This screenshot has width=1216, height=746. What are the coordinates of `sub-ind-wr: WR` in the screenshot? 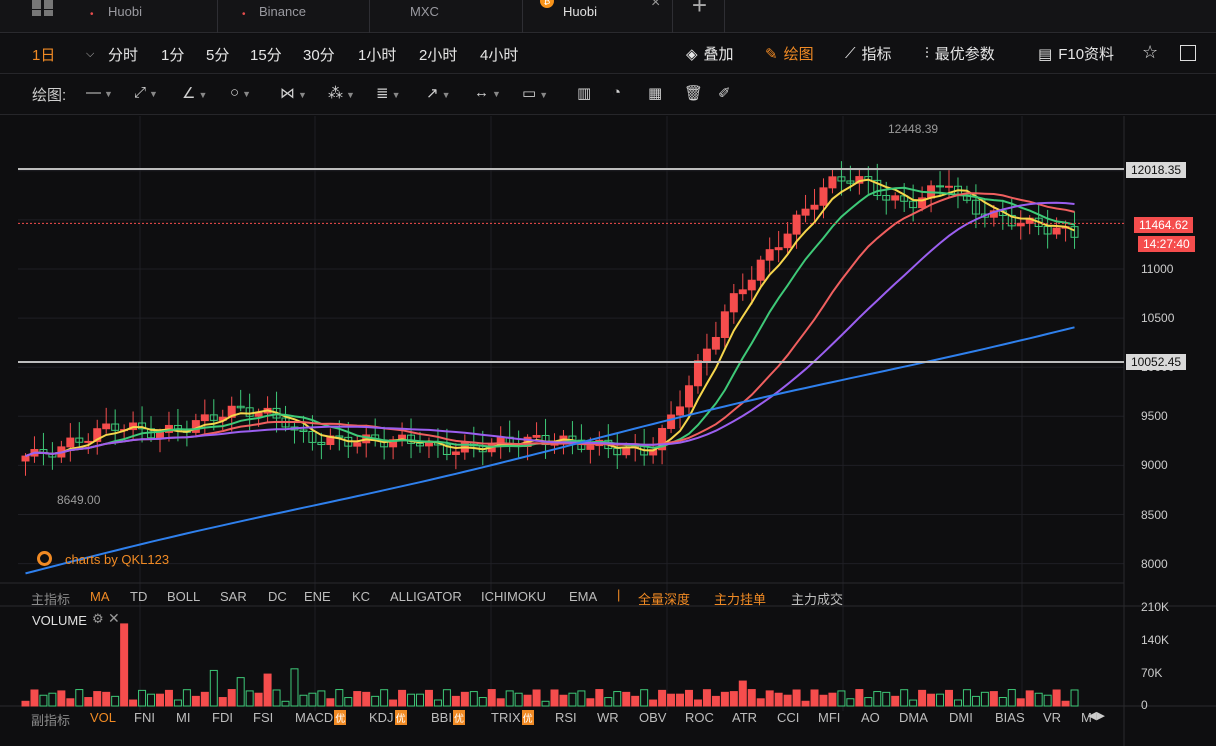 It's located at (608, 717).